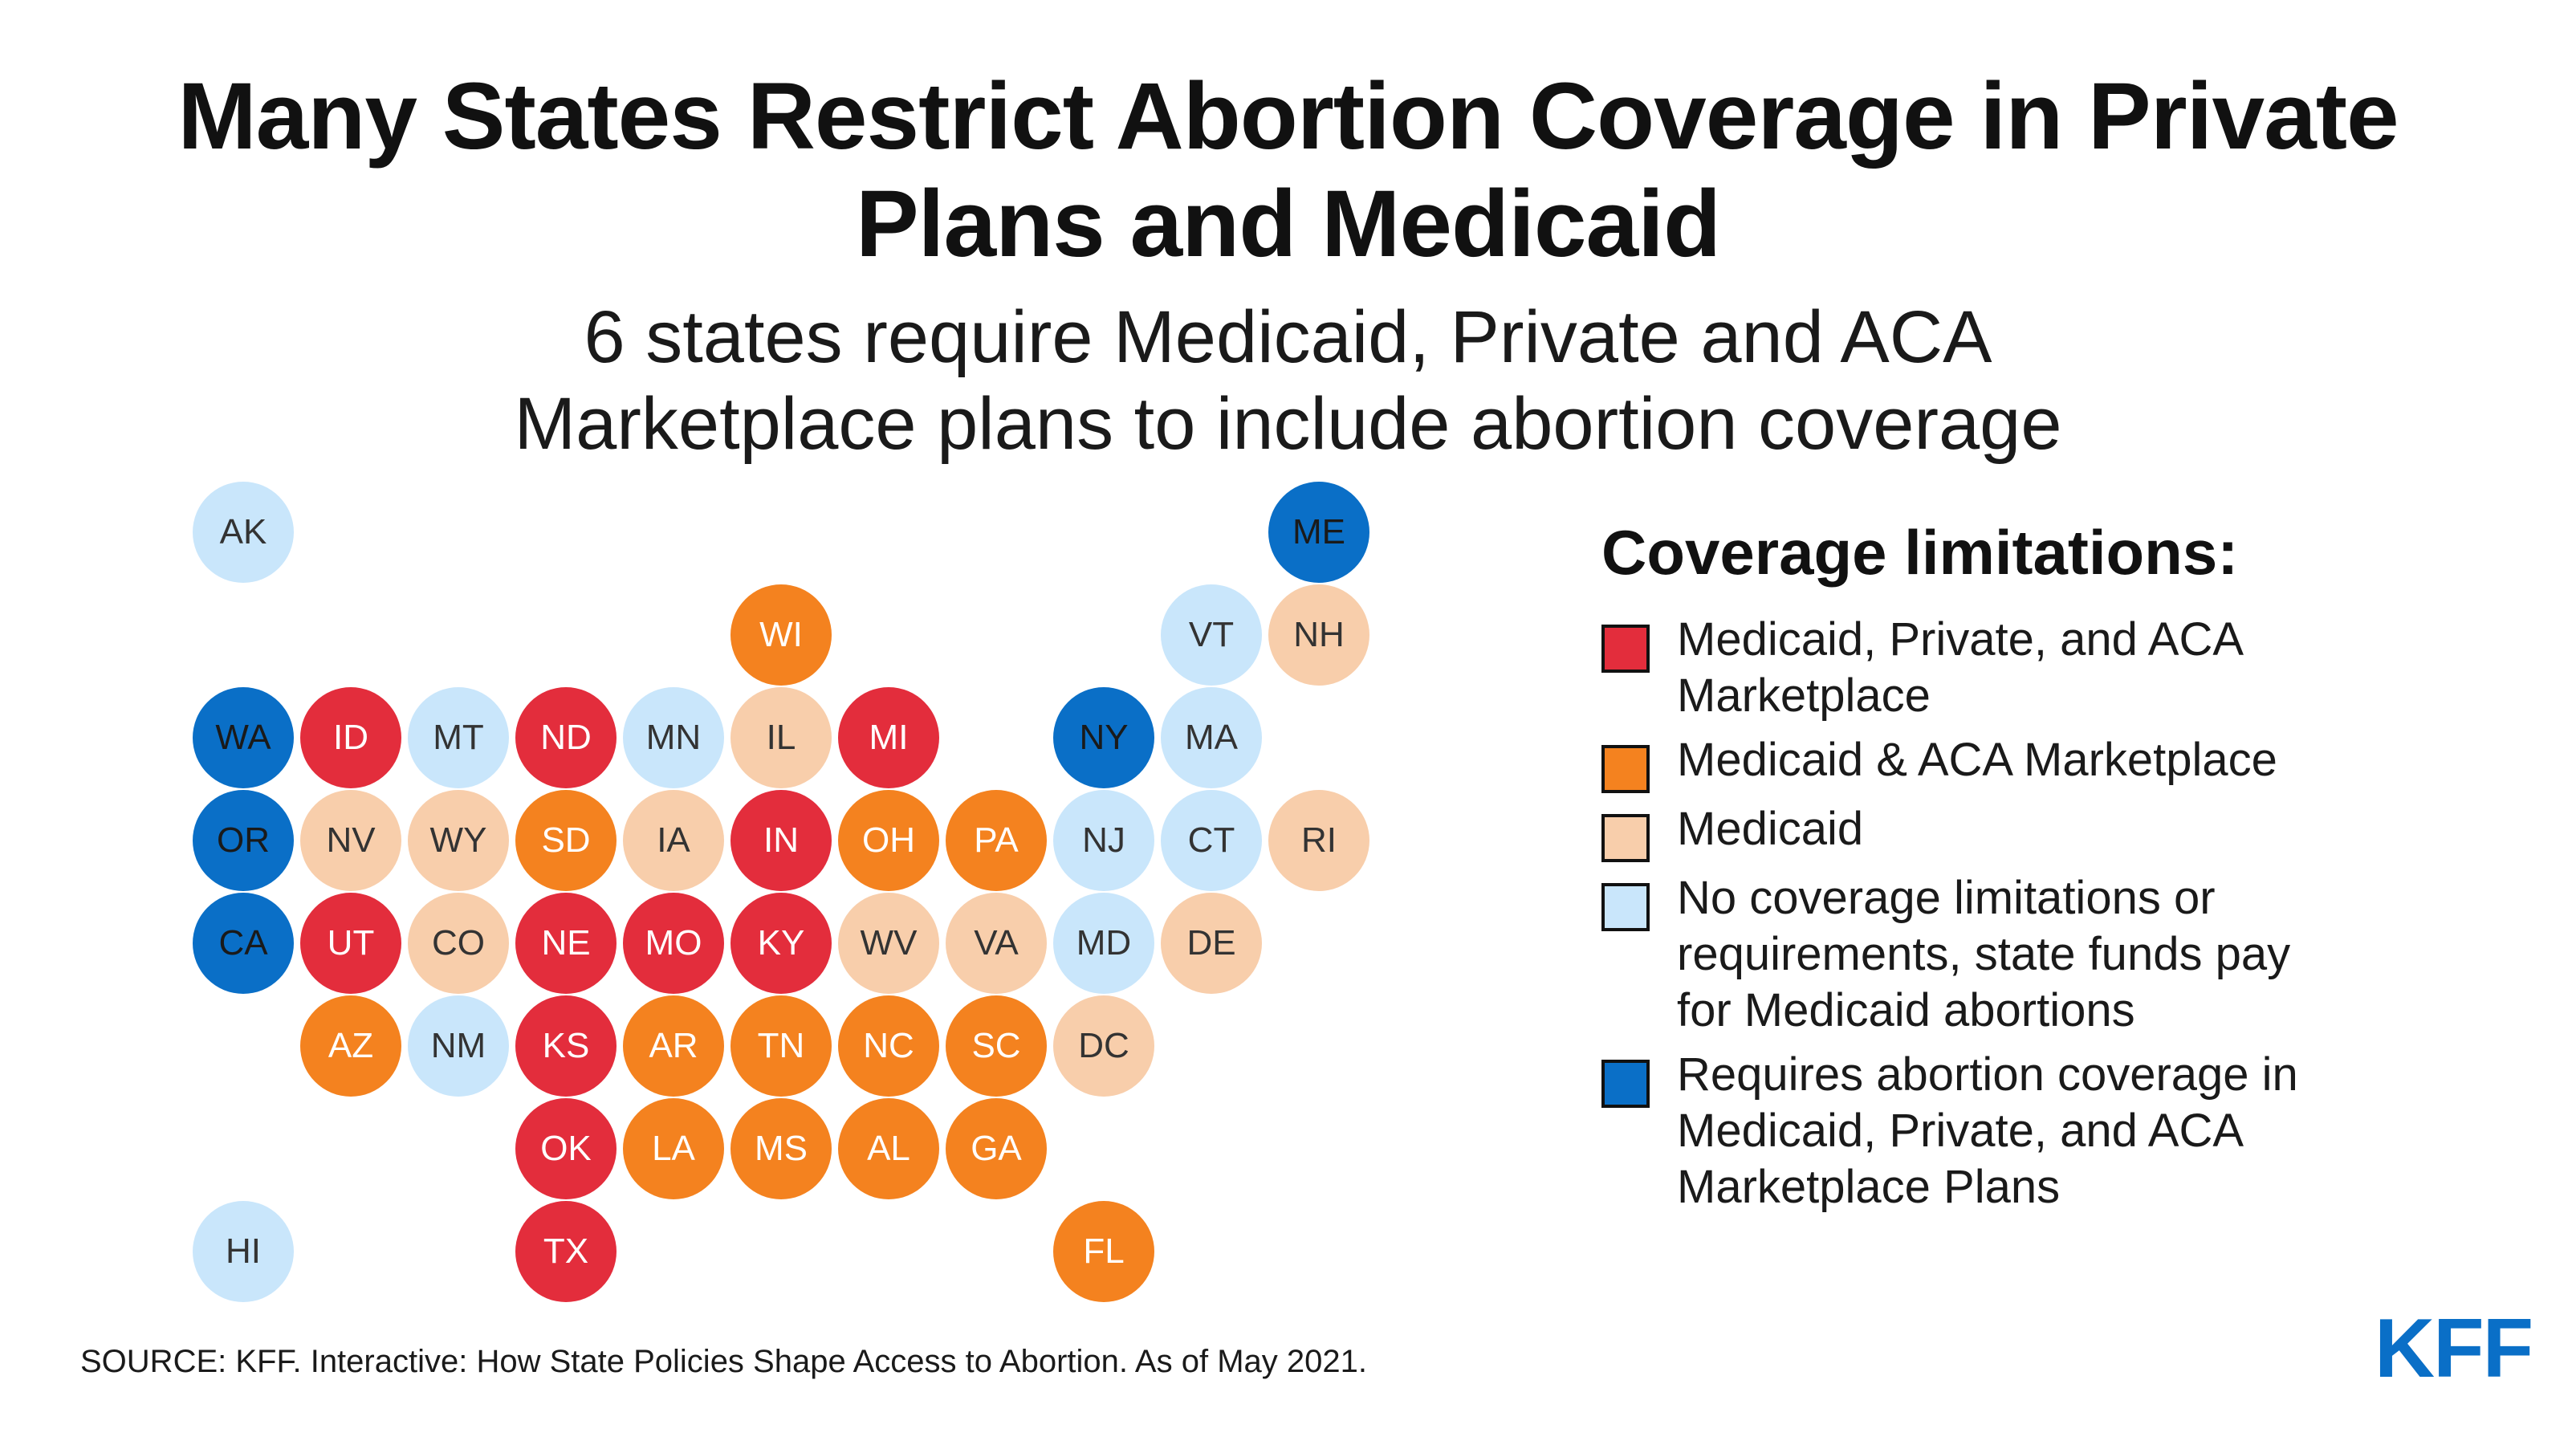 The width and height of the screenshot is (2576, 1445). I want to click on state-tile-nh: NH, so click(1318, 635).